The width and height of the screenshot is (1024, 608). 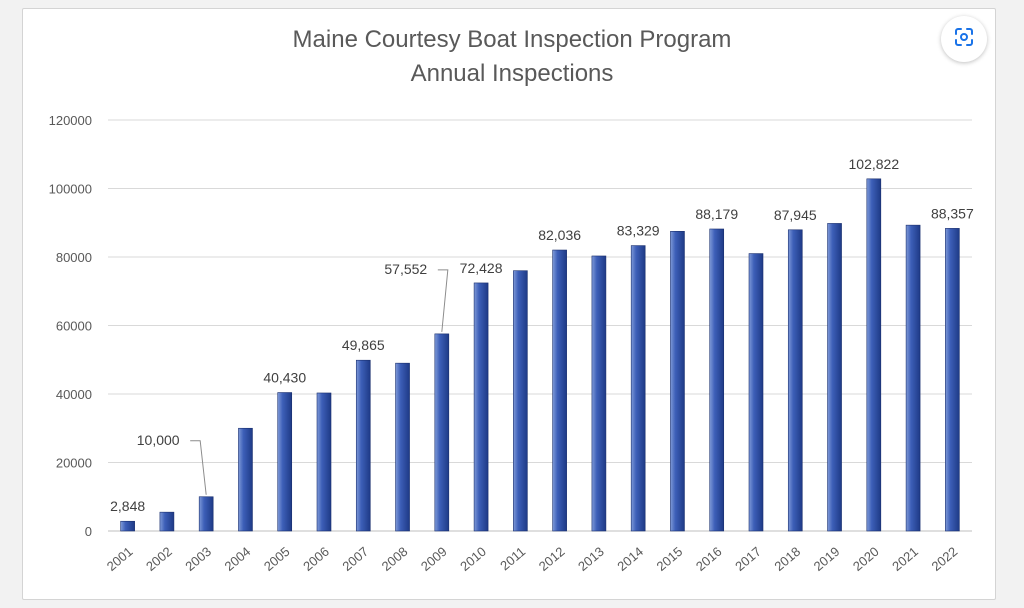 What do you see at coordinates (552, 559) in the screenshot?
I see `x-tick-label: 2012` at bounding box center [552, 559].